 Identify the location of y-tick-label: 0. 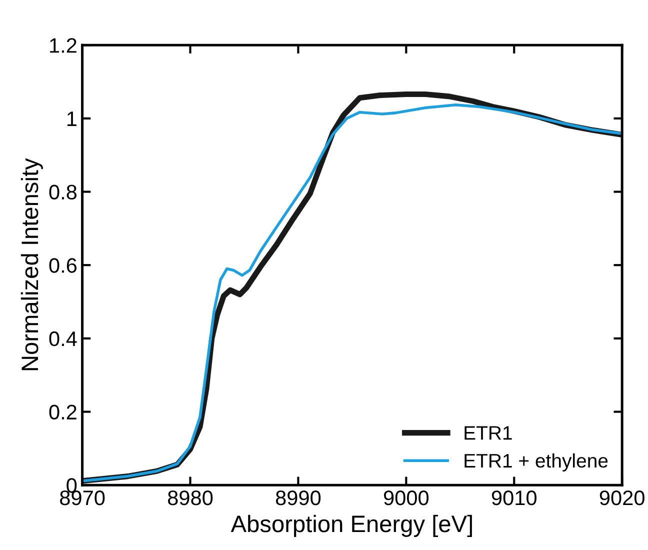
(71, 485).